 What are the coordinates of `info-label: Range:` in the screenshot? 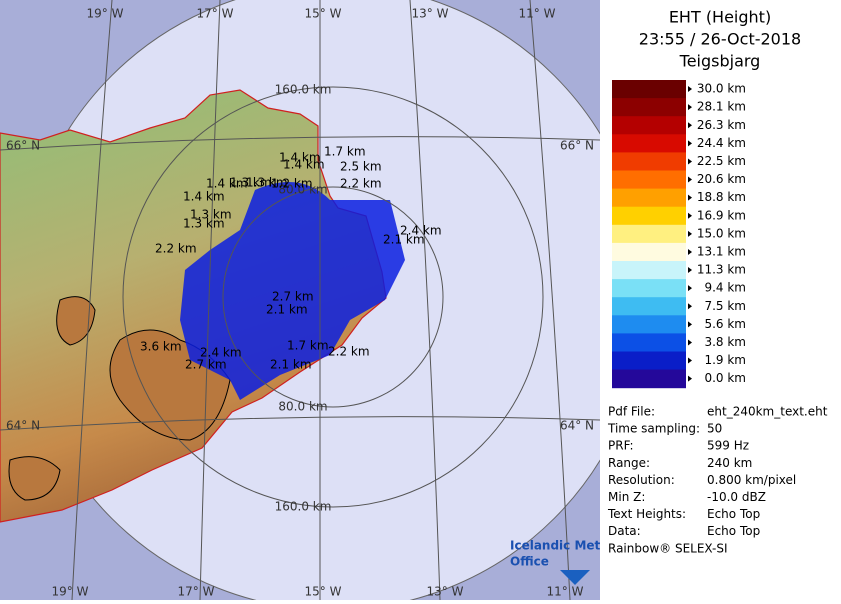 It's located at (629, 463).